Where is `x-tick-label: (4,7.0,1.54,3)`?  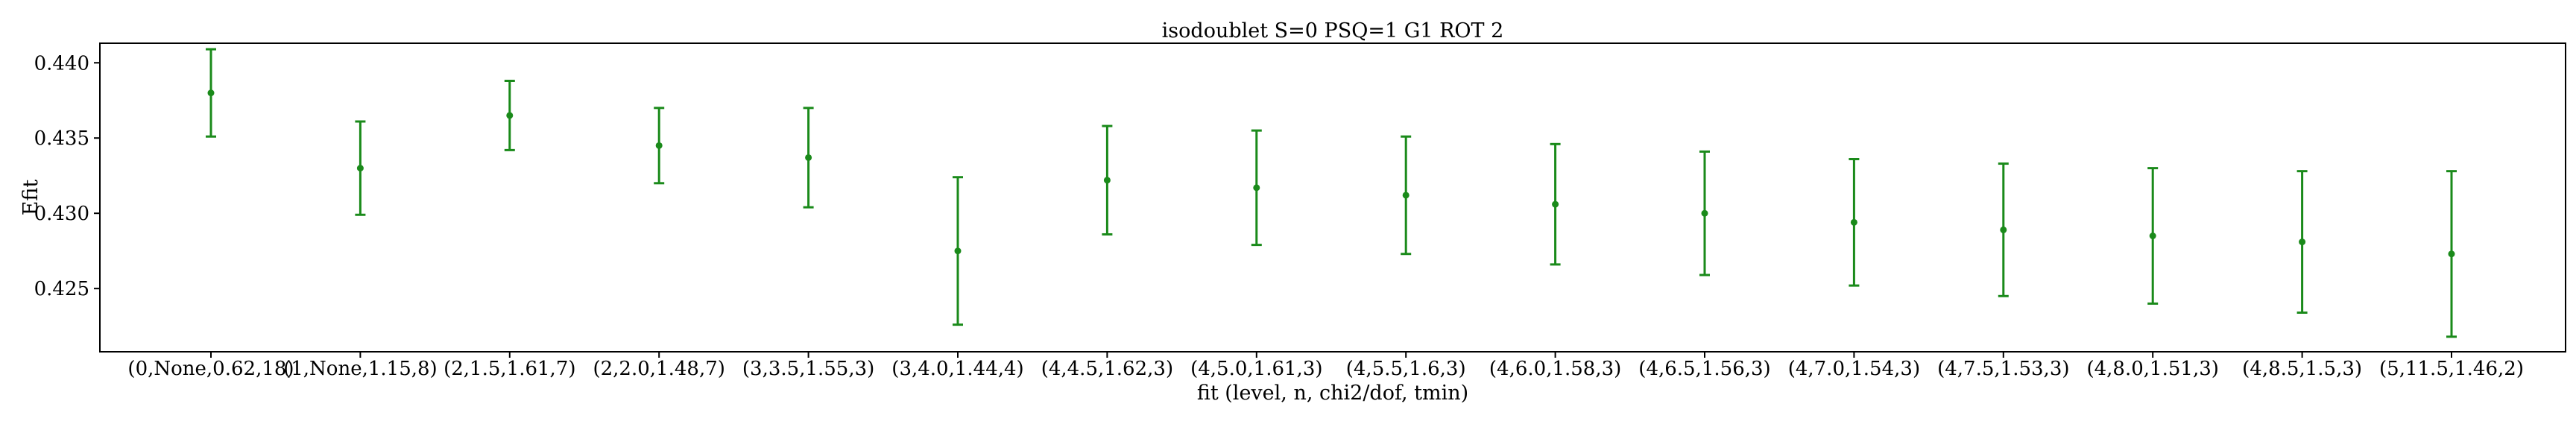
x-tick-label: (4,7.0,1.54,3) is located at coordinates (1854, 369).